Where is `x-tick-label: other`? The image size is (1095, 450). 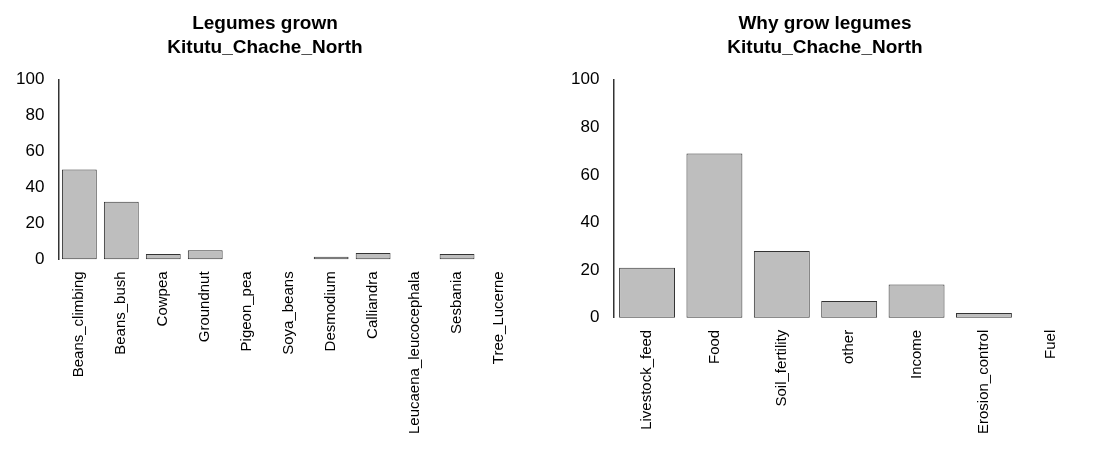
x-tick-label: other is located at coordinates (848, 346).